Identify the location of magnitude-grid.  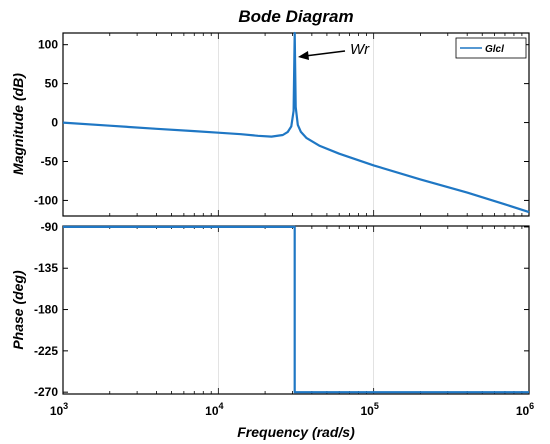
(296, 124).